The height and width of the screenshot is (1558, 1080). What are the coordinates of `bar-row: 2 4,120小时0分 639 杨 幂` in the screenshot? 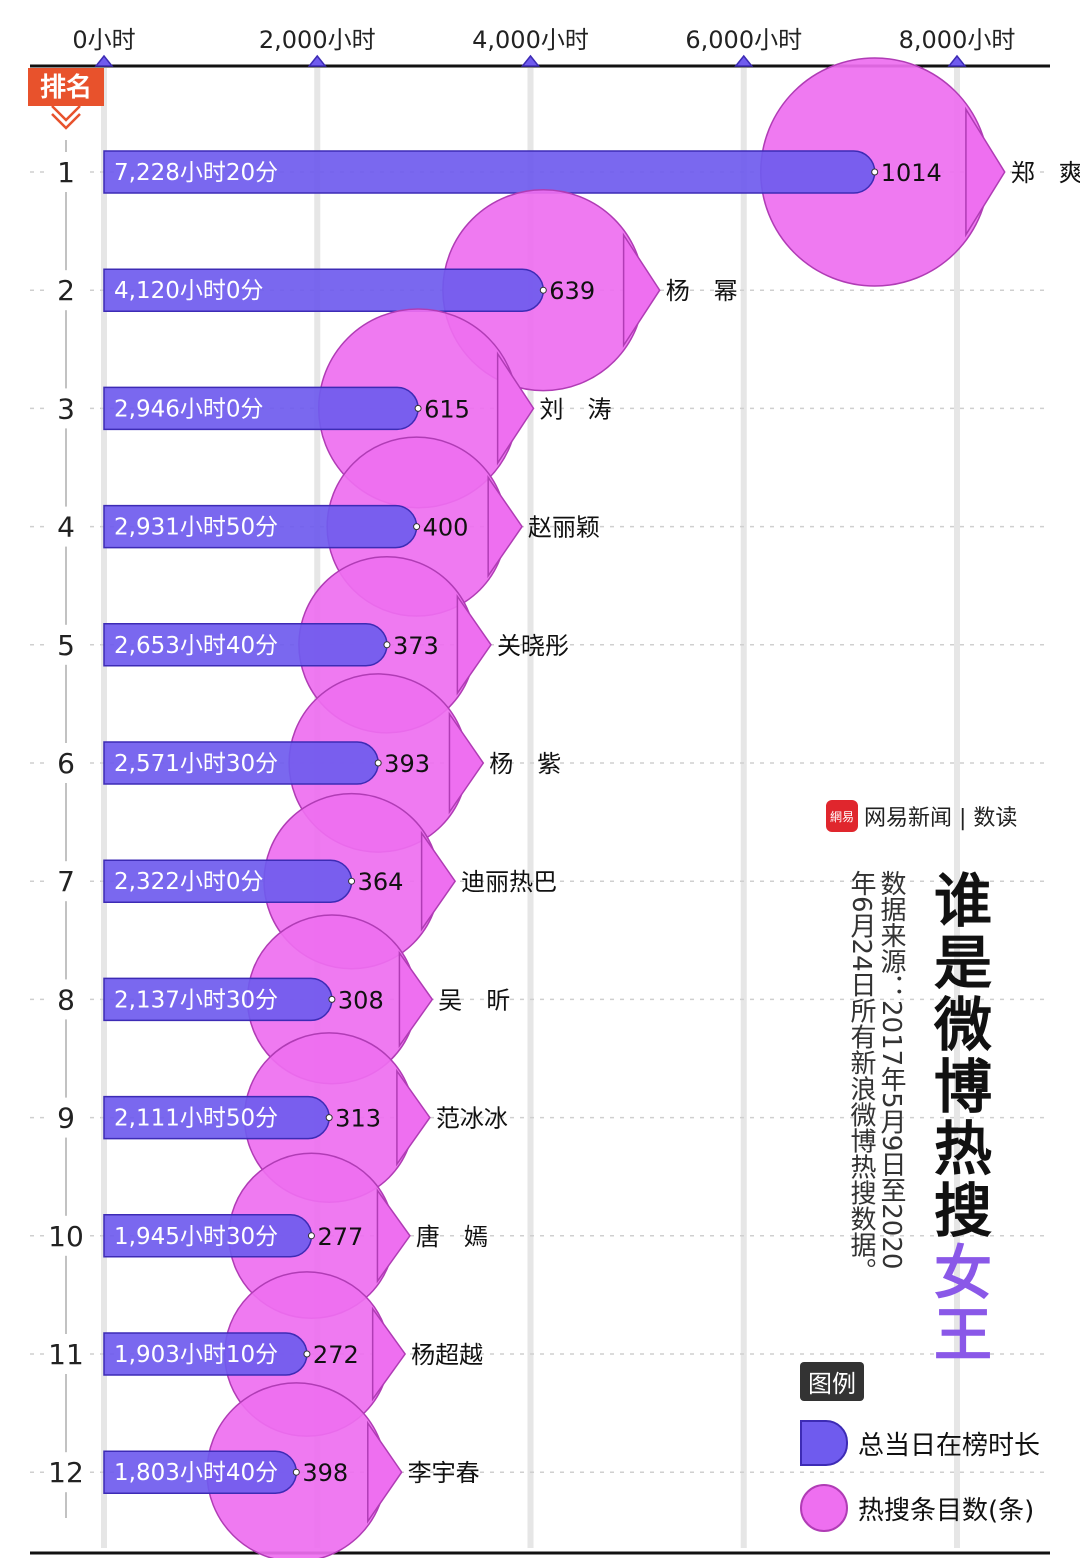 It's located at (391, 290).